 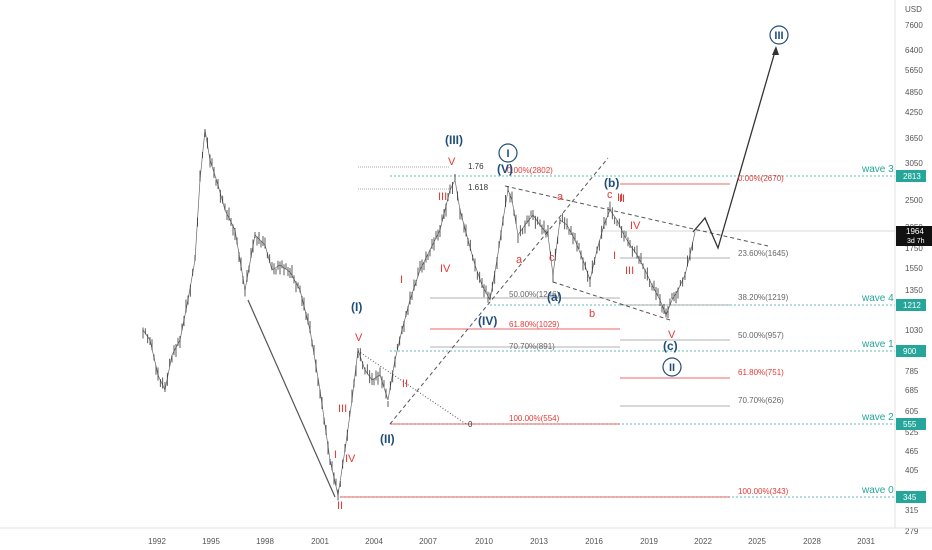 I want to click on fib-label: 0, so click(x=470, y=424).